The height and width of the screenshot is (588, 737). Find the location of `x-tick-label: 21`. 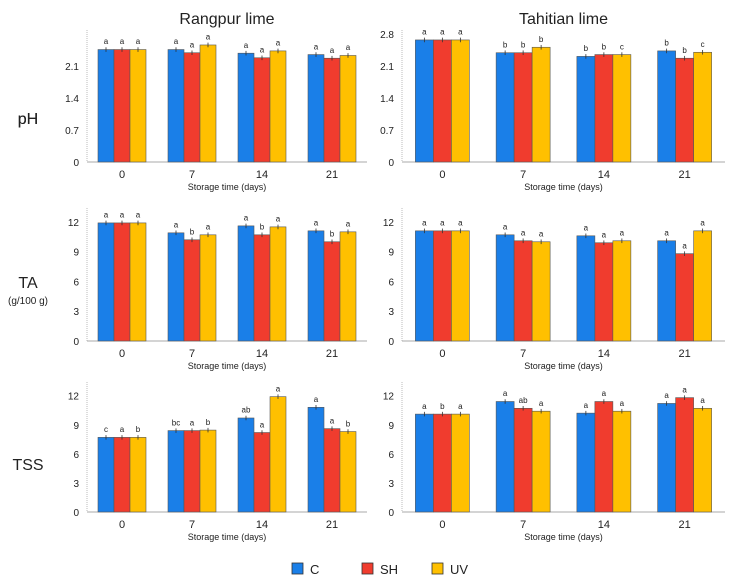

x-tick-label: 21 is located at coordinates (685, 175).